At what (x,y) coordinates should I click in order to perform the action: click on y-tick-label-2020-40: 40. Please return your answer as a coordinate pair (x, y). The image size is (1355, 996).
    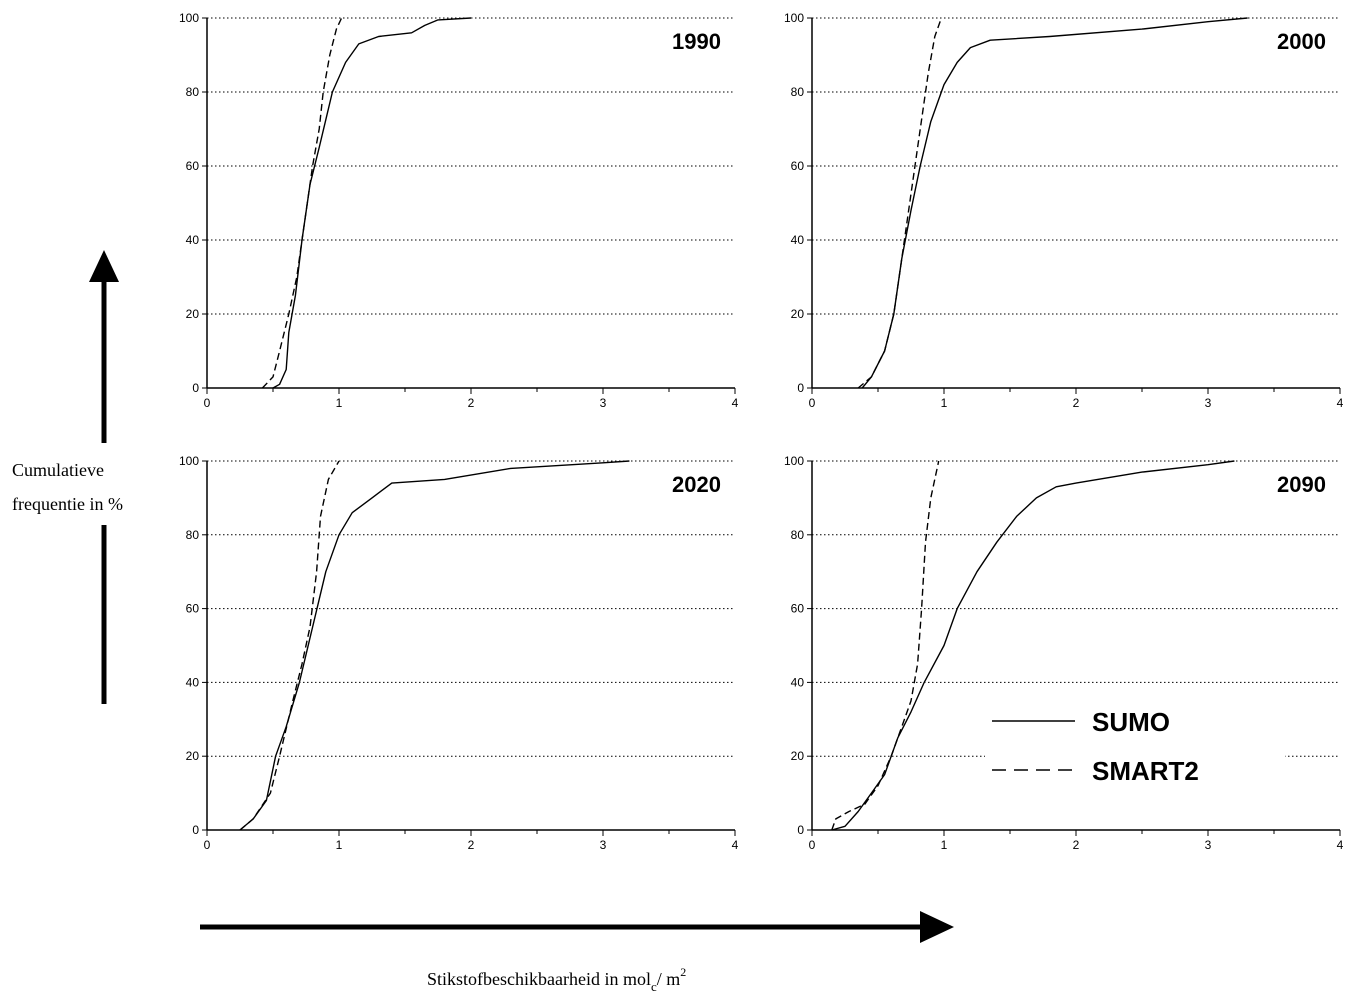
    Looking at the image, I should click on (193, 682).